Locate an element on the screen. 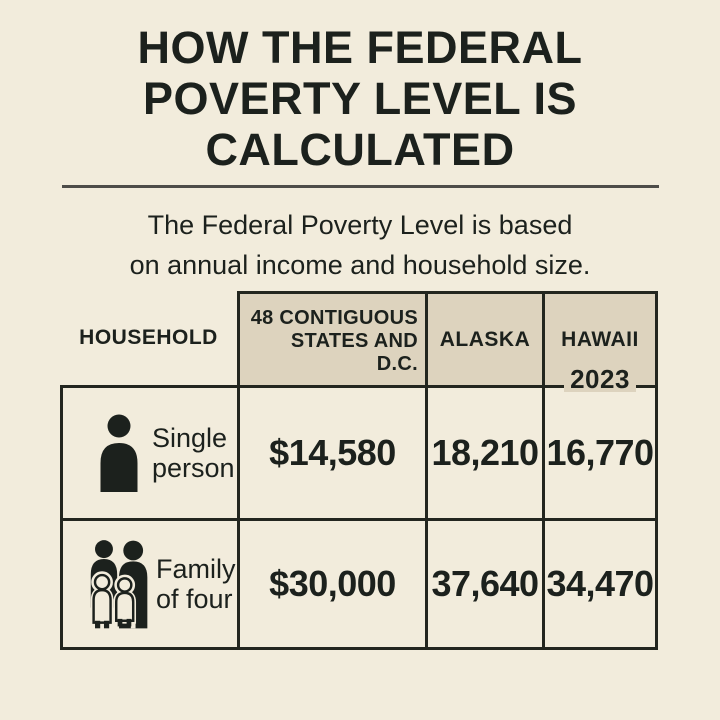 Image resolution: width=720 pixels, height=720 pixels. value-family-alaska: 37,640 is located at coordinates (485, 583).